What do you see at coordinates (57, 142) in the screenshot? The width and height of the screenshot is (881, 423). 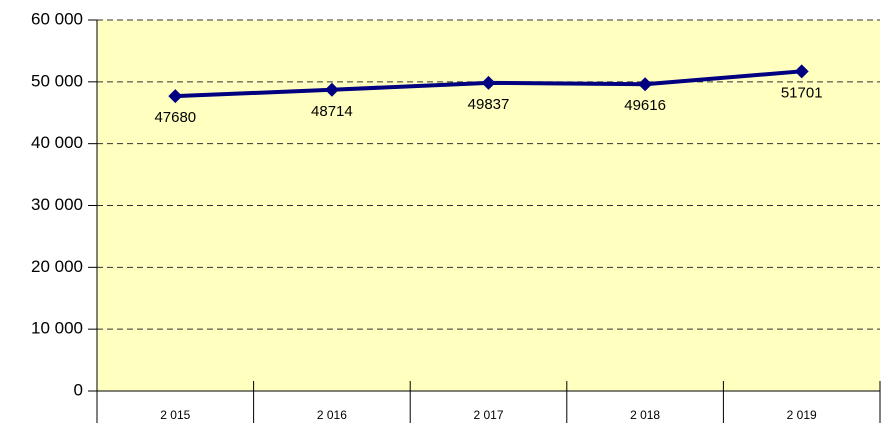 I see `y-tick-label: 40 000` at bounding box center [57, 142].